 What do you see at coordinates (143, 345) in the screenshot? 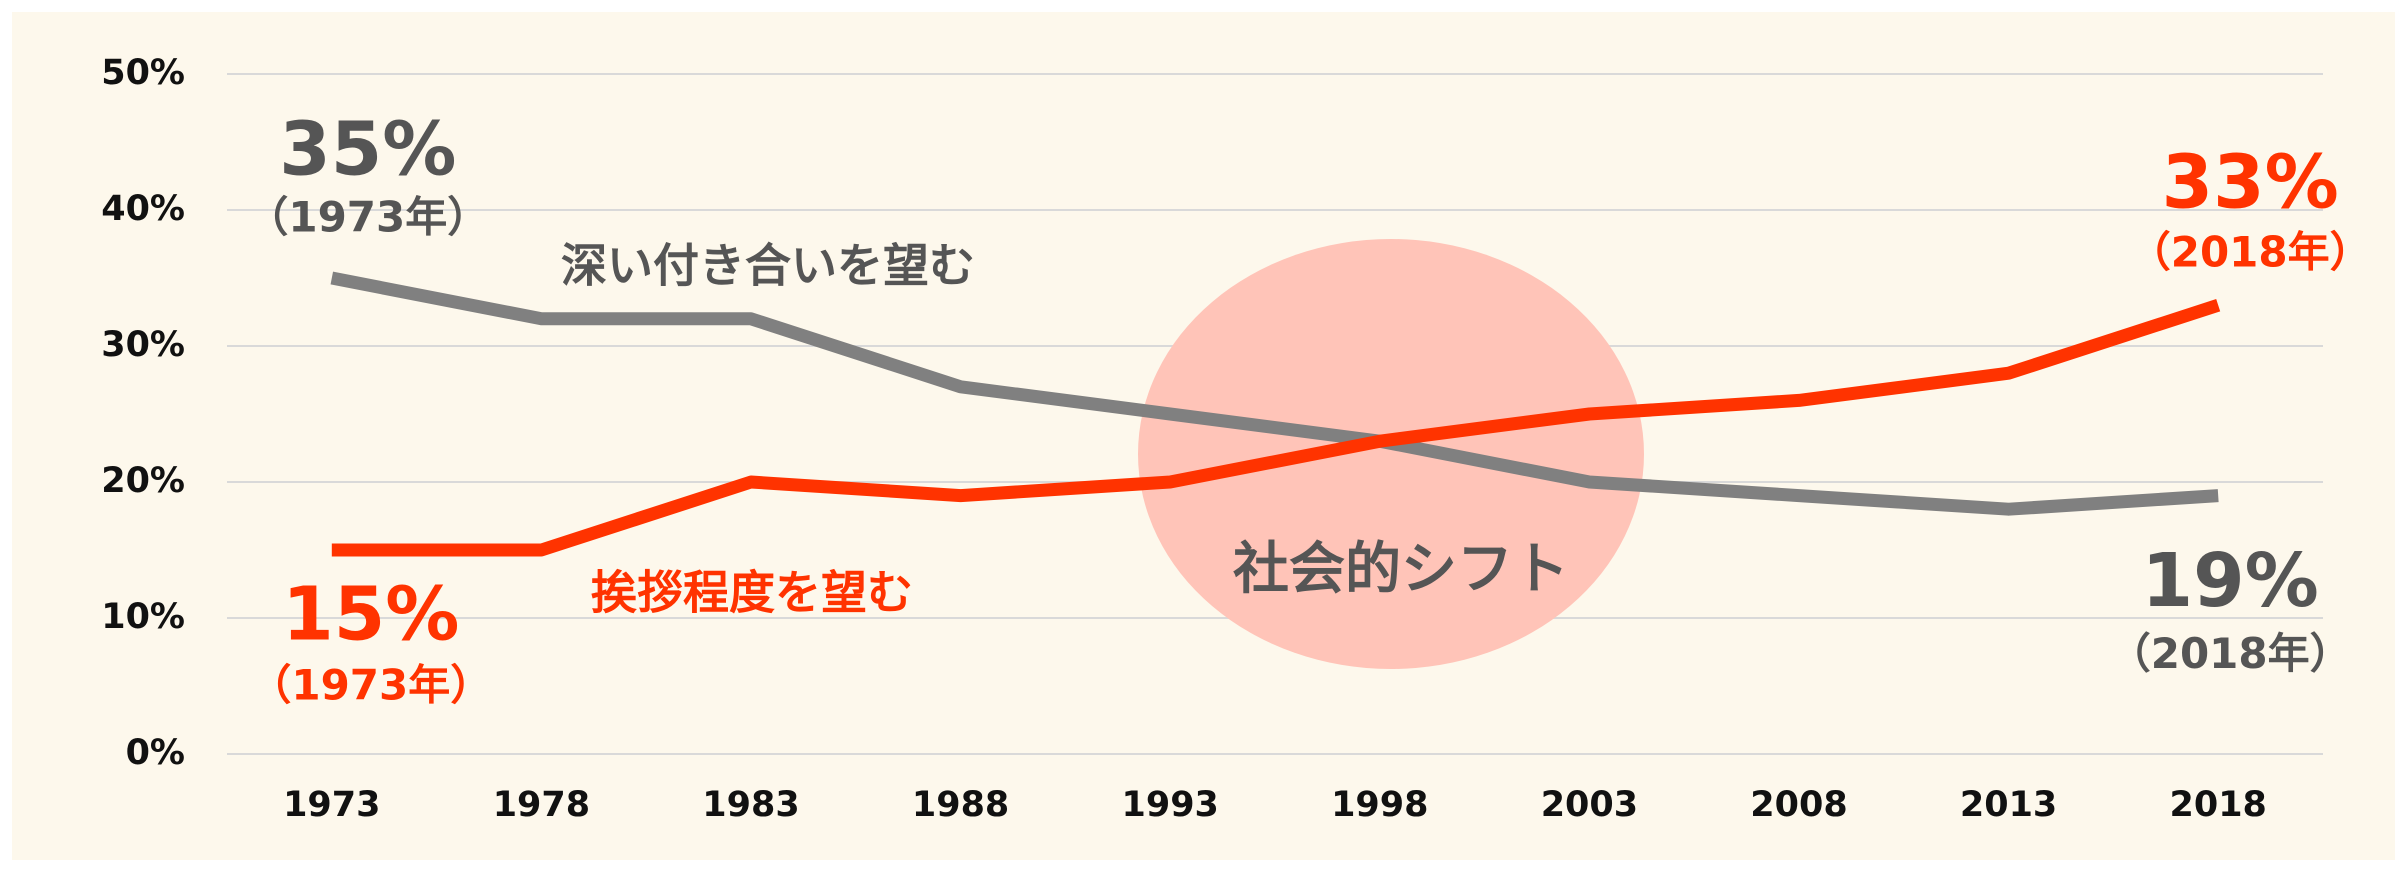
I see `y-tick-label: 30%` at bounding box center [143, 345].